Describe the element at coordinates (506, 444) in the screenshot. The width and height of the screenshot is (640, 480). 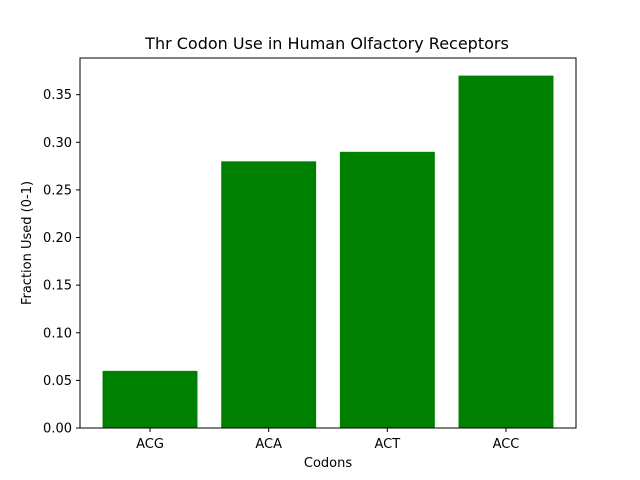
I see `x-tick-label: ACC` at that location.